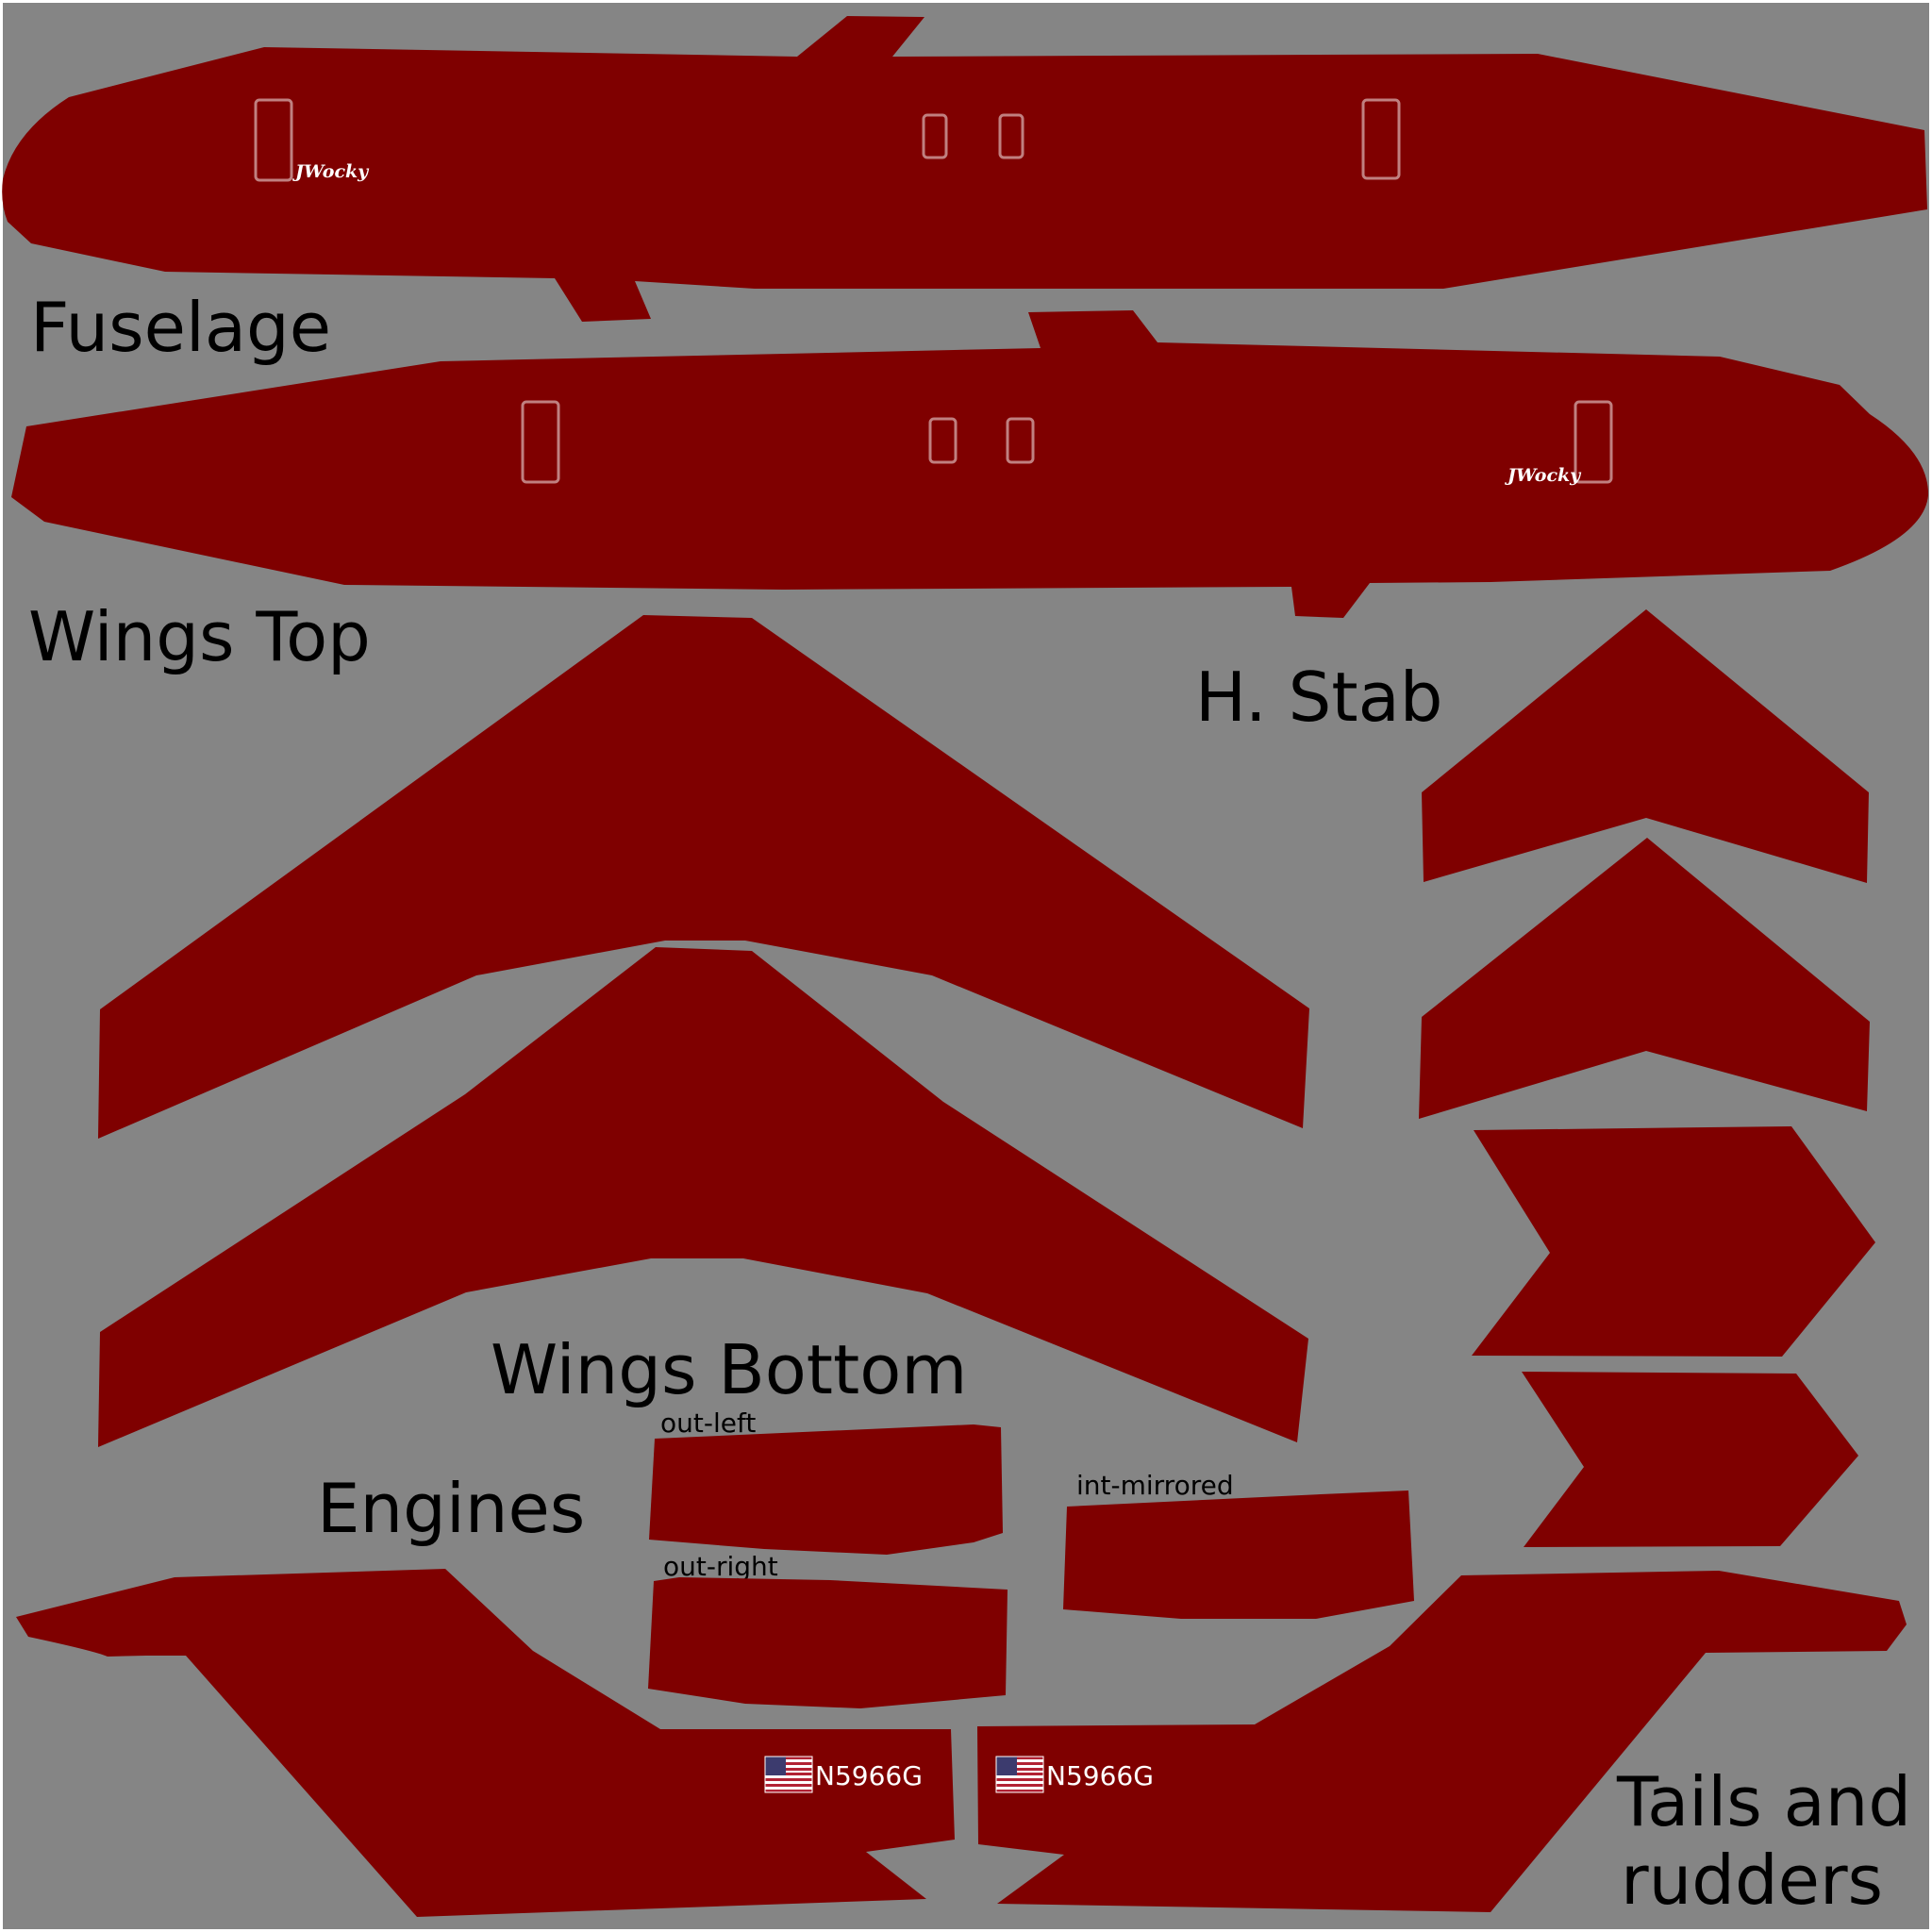  I want to click on out-right-label: out-right, so click(720, 1567).